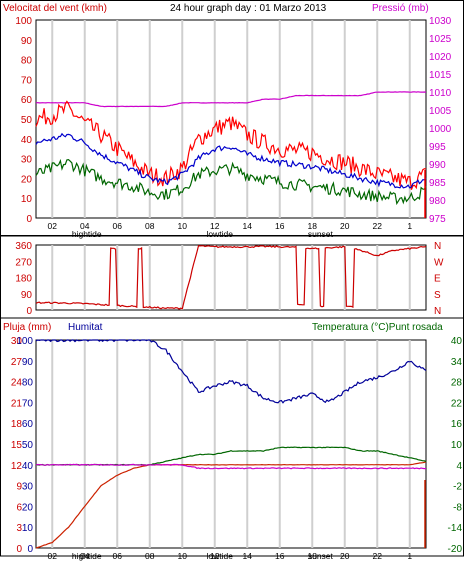 This screenshot has width=465, height=566. Describe the element at coordinates (457, 424) in the screenshot. I see `y-tick-label: 16` at that location.